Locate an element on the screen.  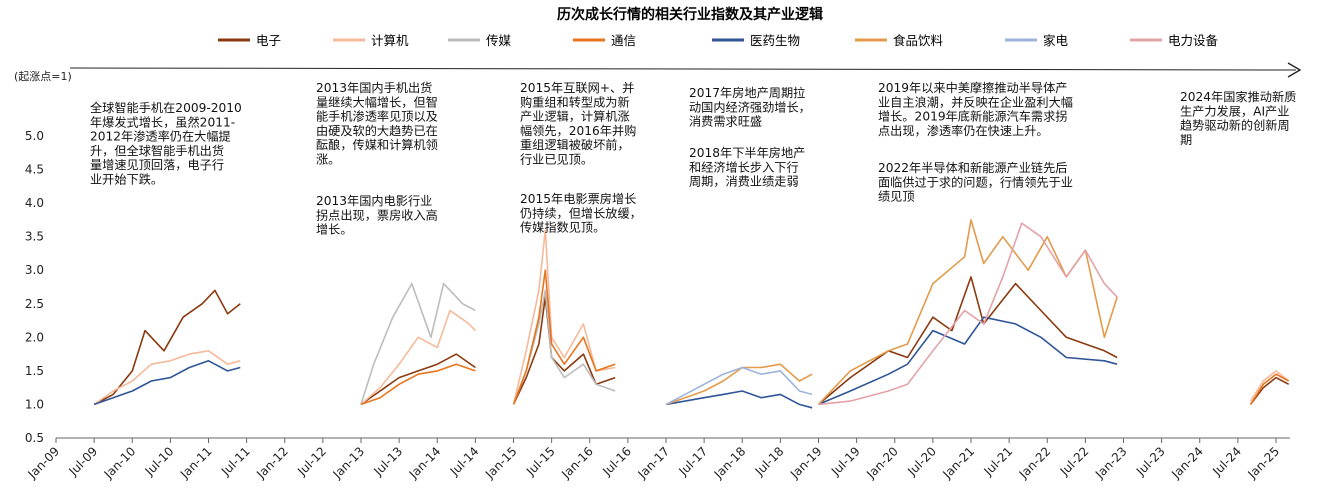
x-tick-label: Jan-10 is located at coordinates (120, 463).